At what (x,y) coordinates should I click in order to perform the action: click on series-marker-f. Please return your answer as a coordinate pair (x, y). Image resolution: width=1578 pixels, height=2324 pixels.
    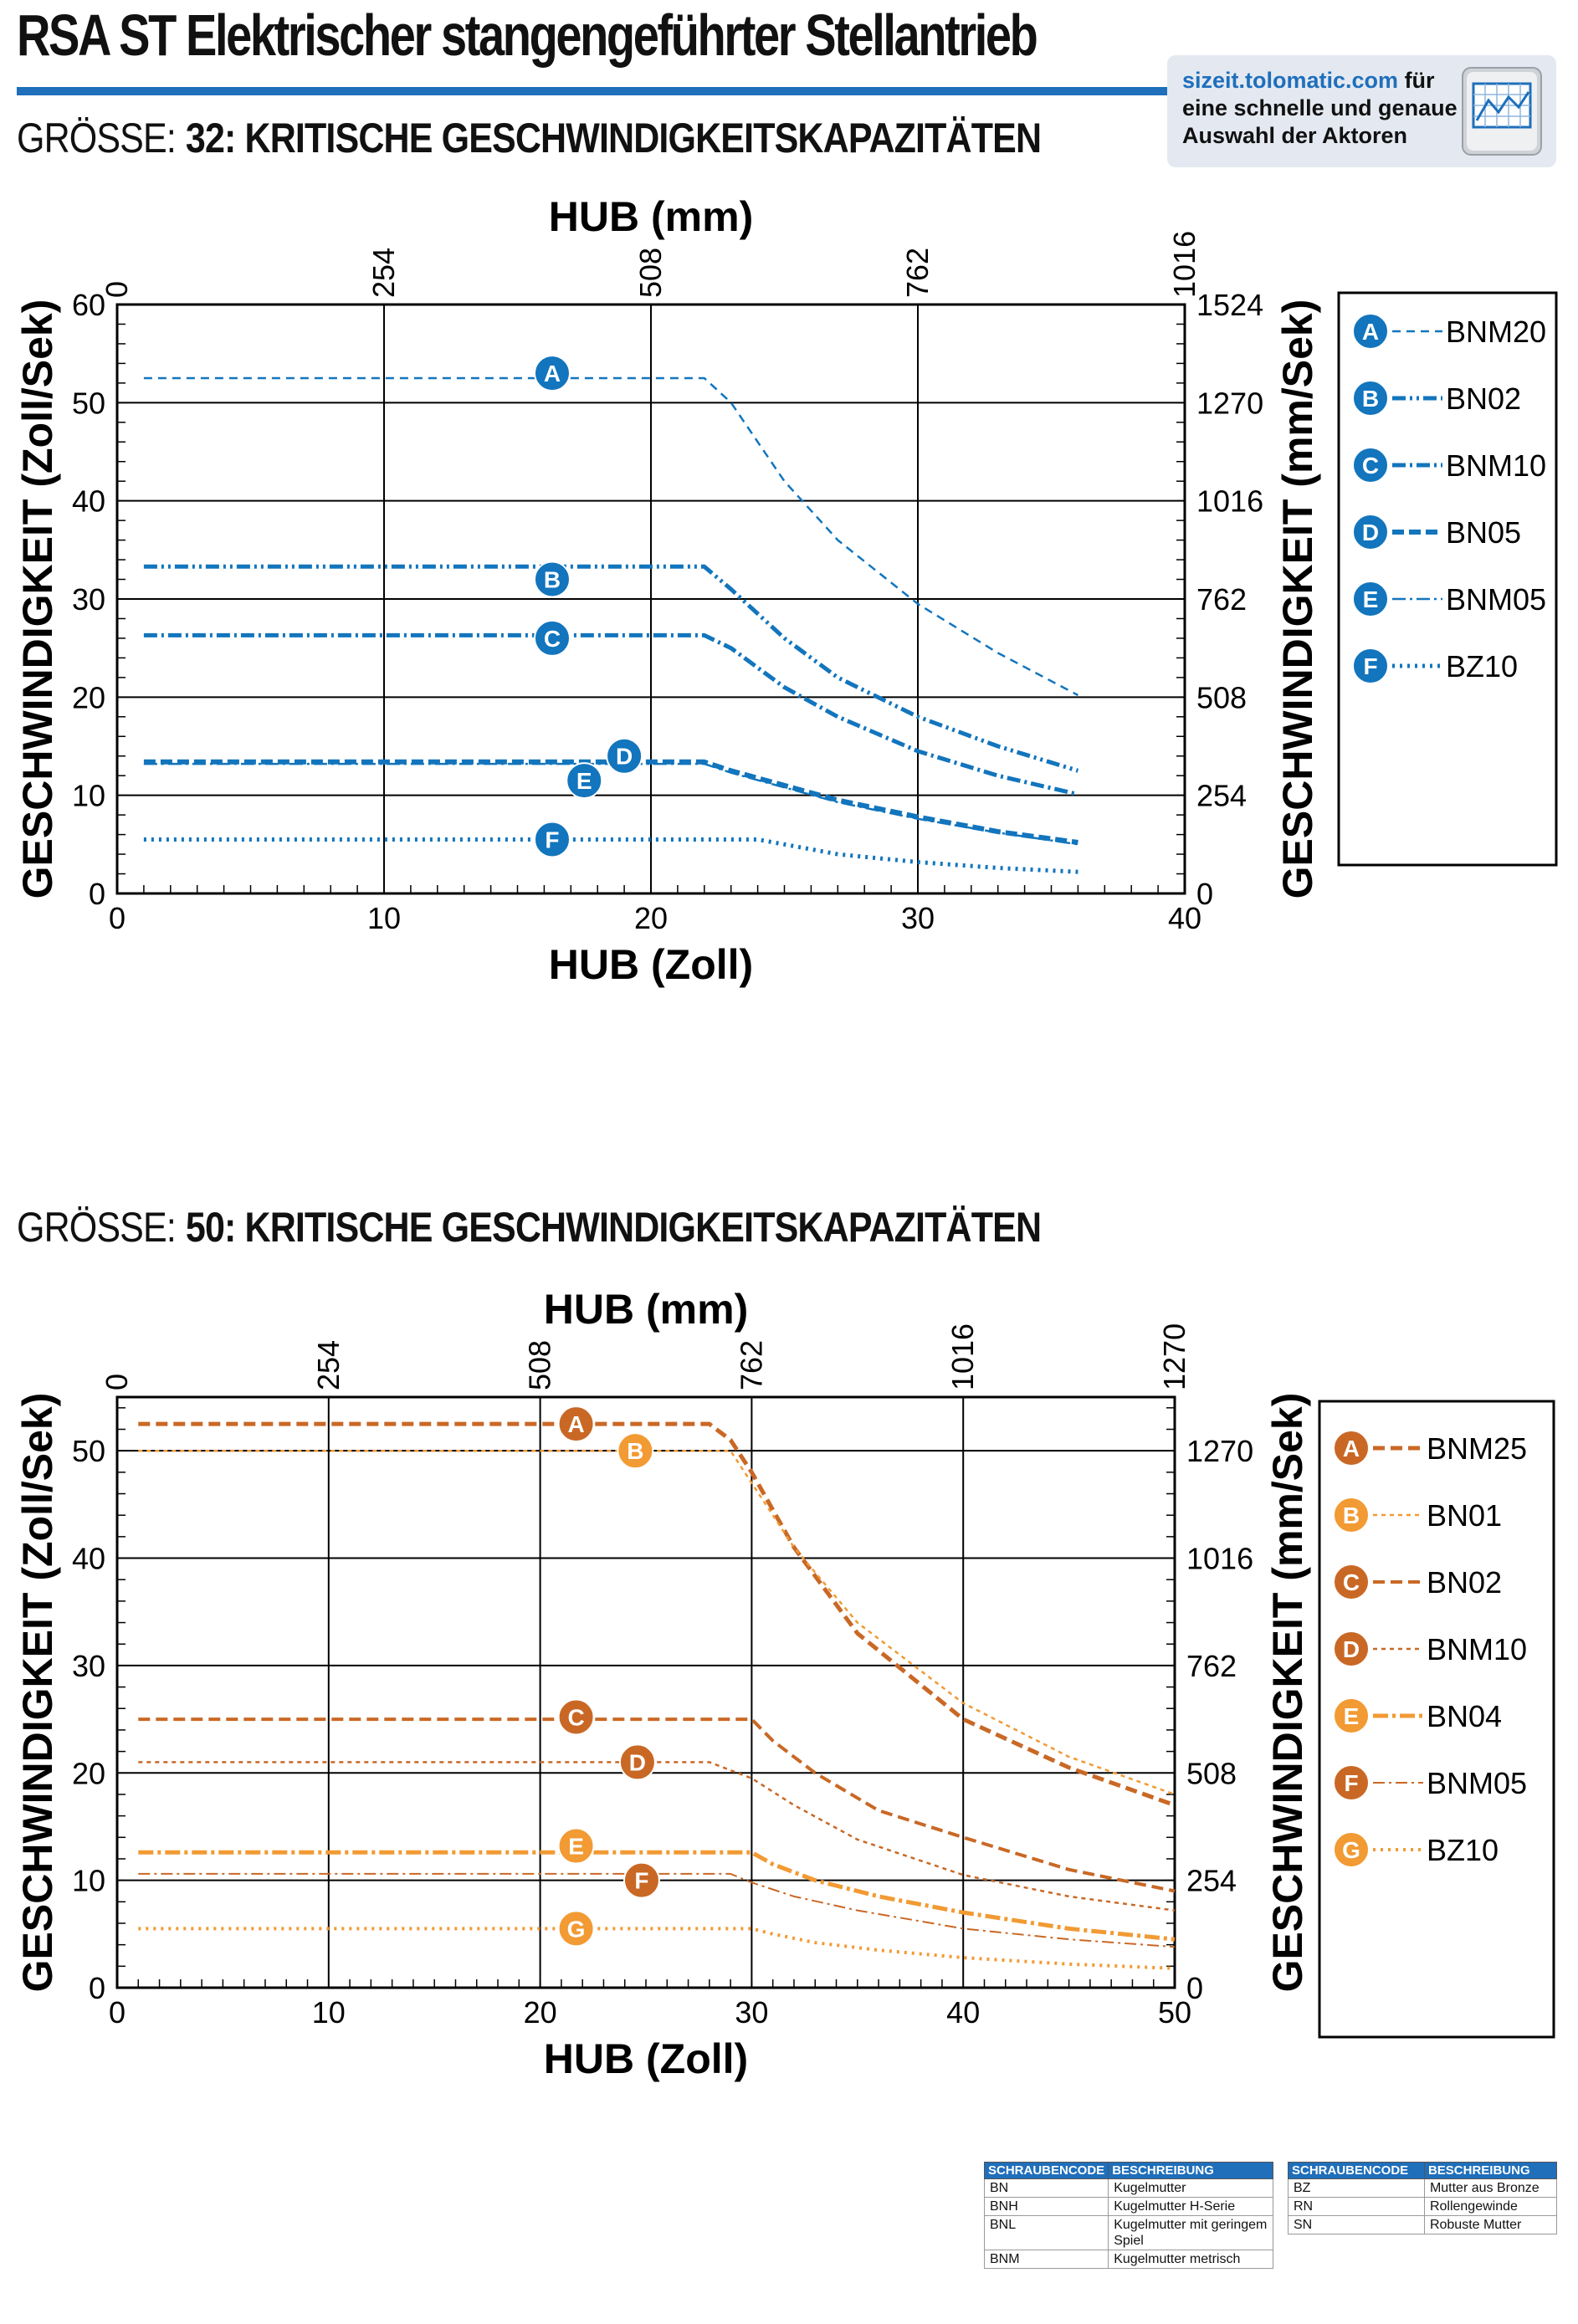
    Looking at the image, I should click on (552, 840).